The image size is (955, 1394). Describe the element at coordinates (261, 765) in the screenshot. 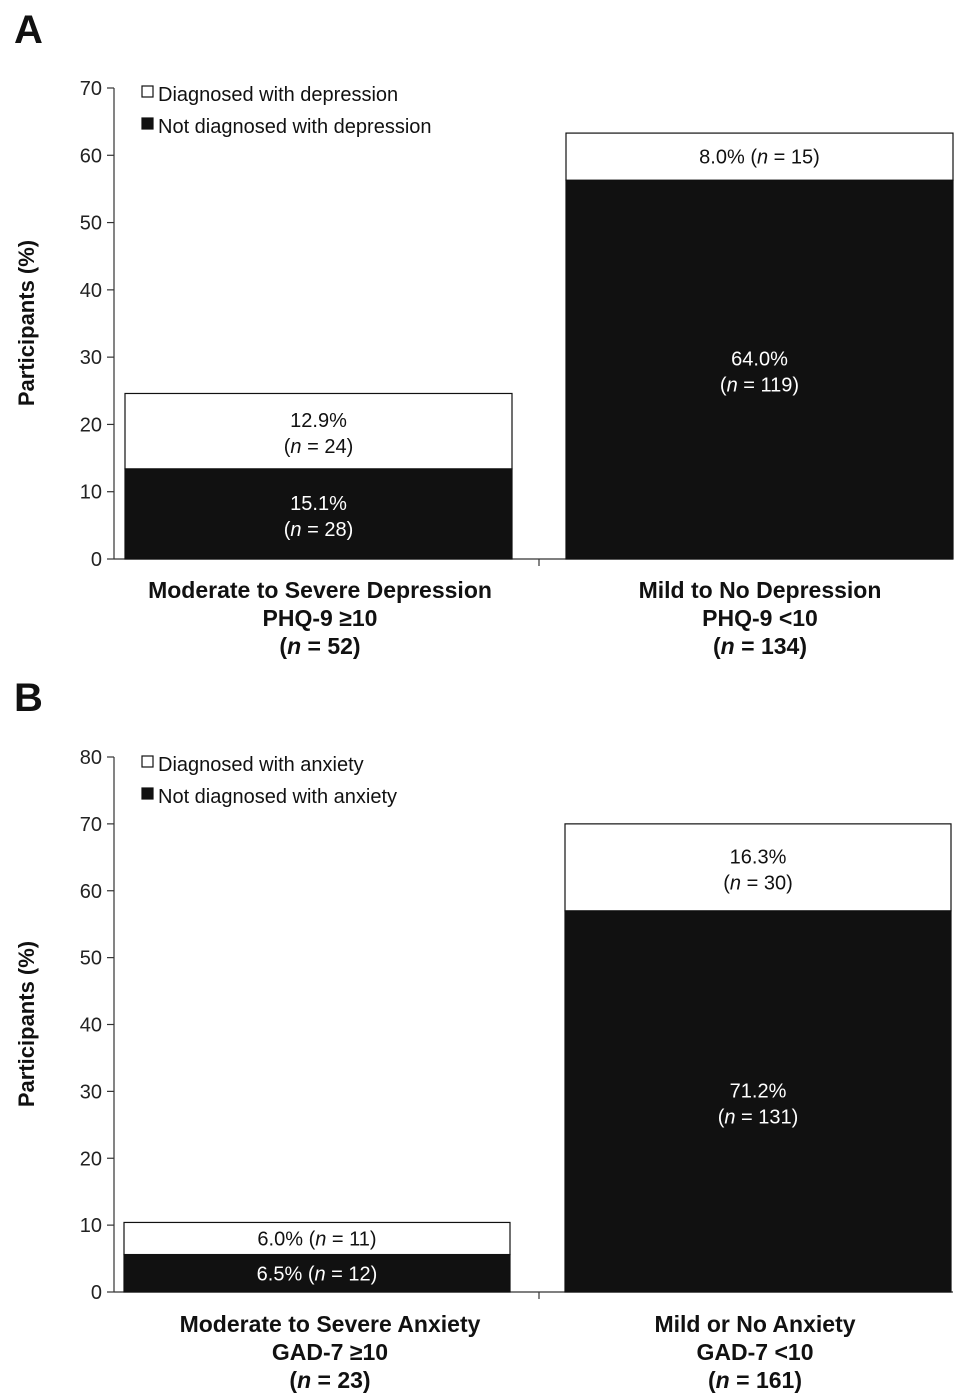

I see `legend-label: Diagnosed with anxiety` at that location.